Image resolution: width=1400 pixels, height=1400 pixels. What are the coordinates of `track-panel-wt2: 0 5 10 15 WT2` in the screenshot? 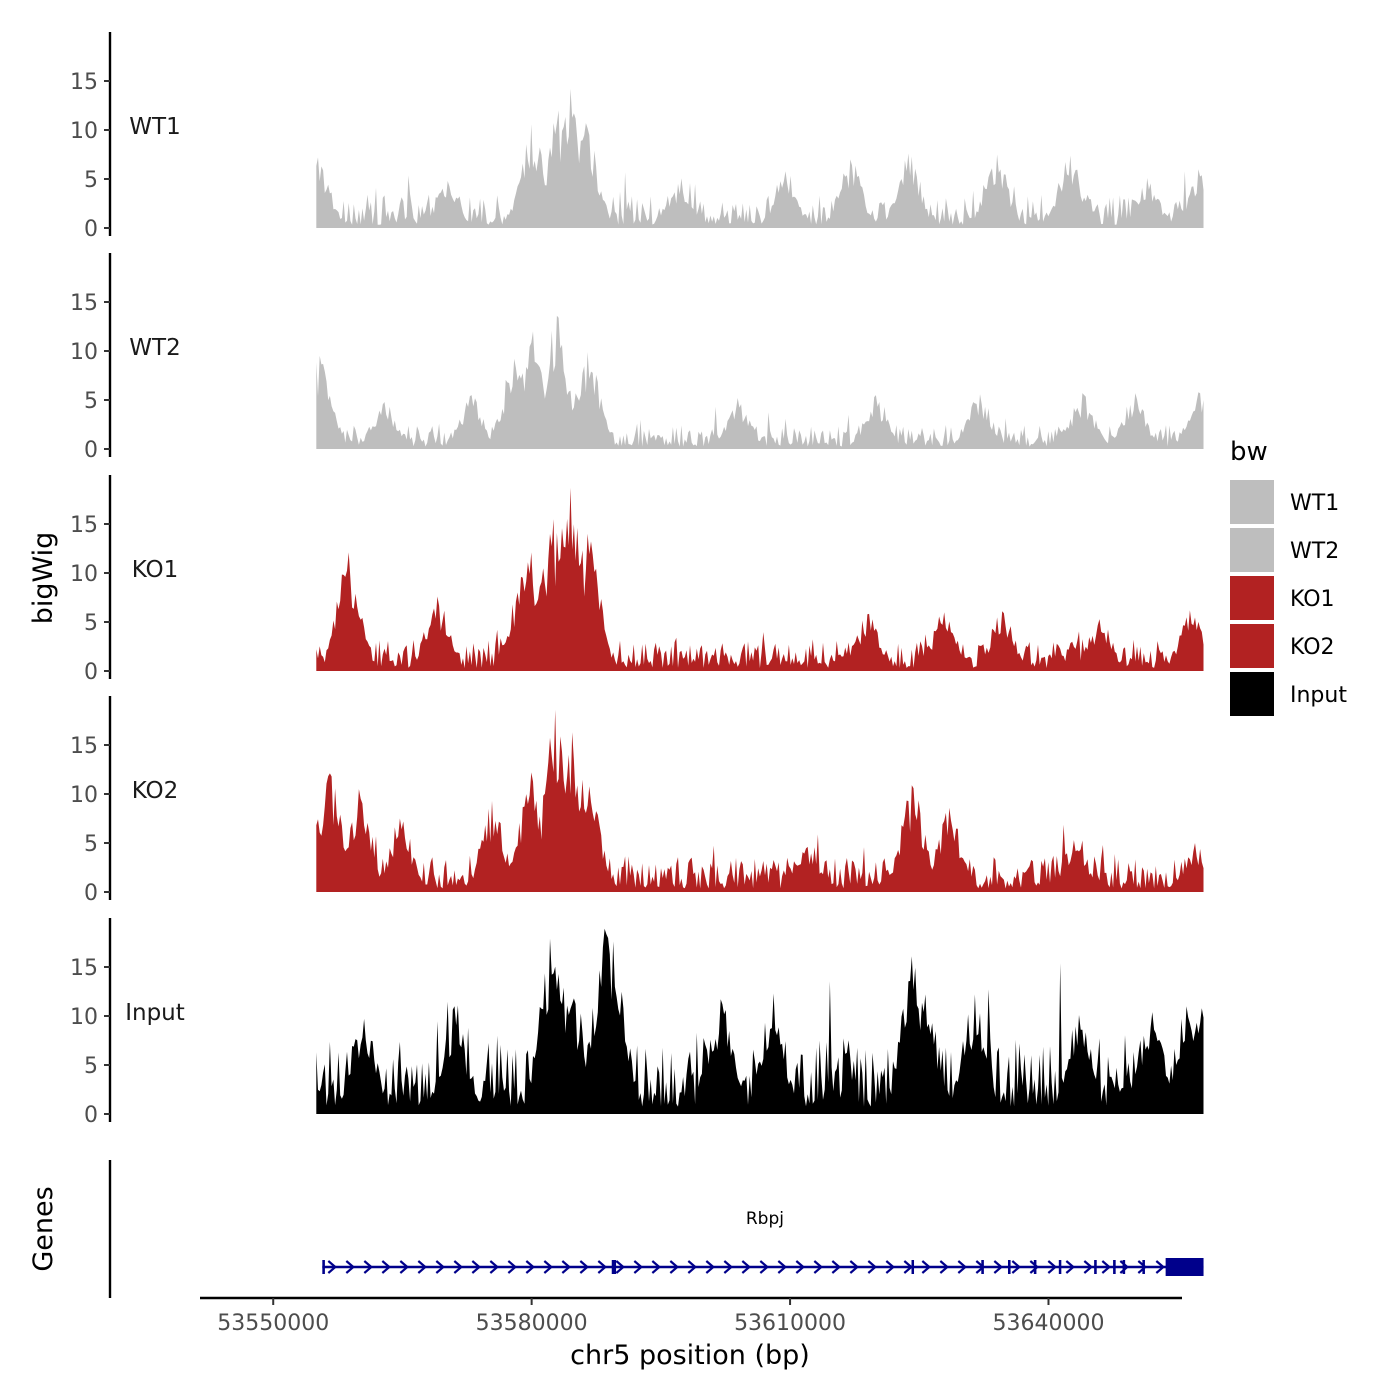 It's located at (637, 358).